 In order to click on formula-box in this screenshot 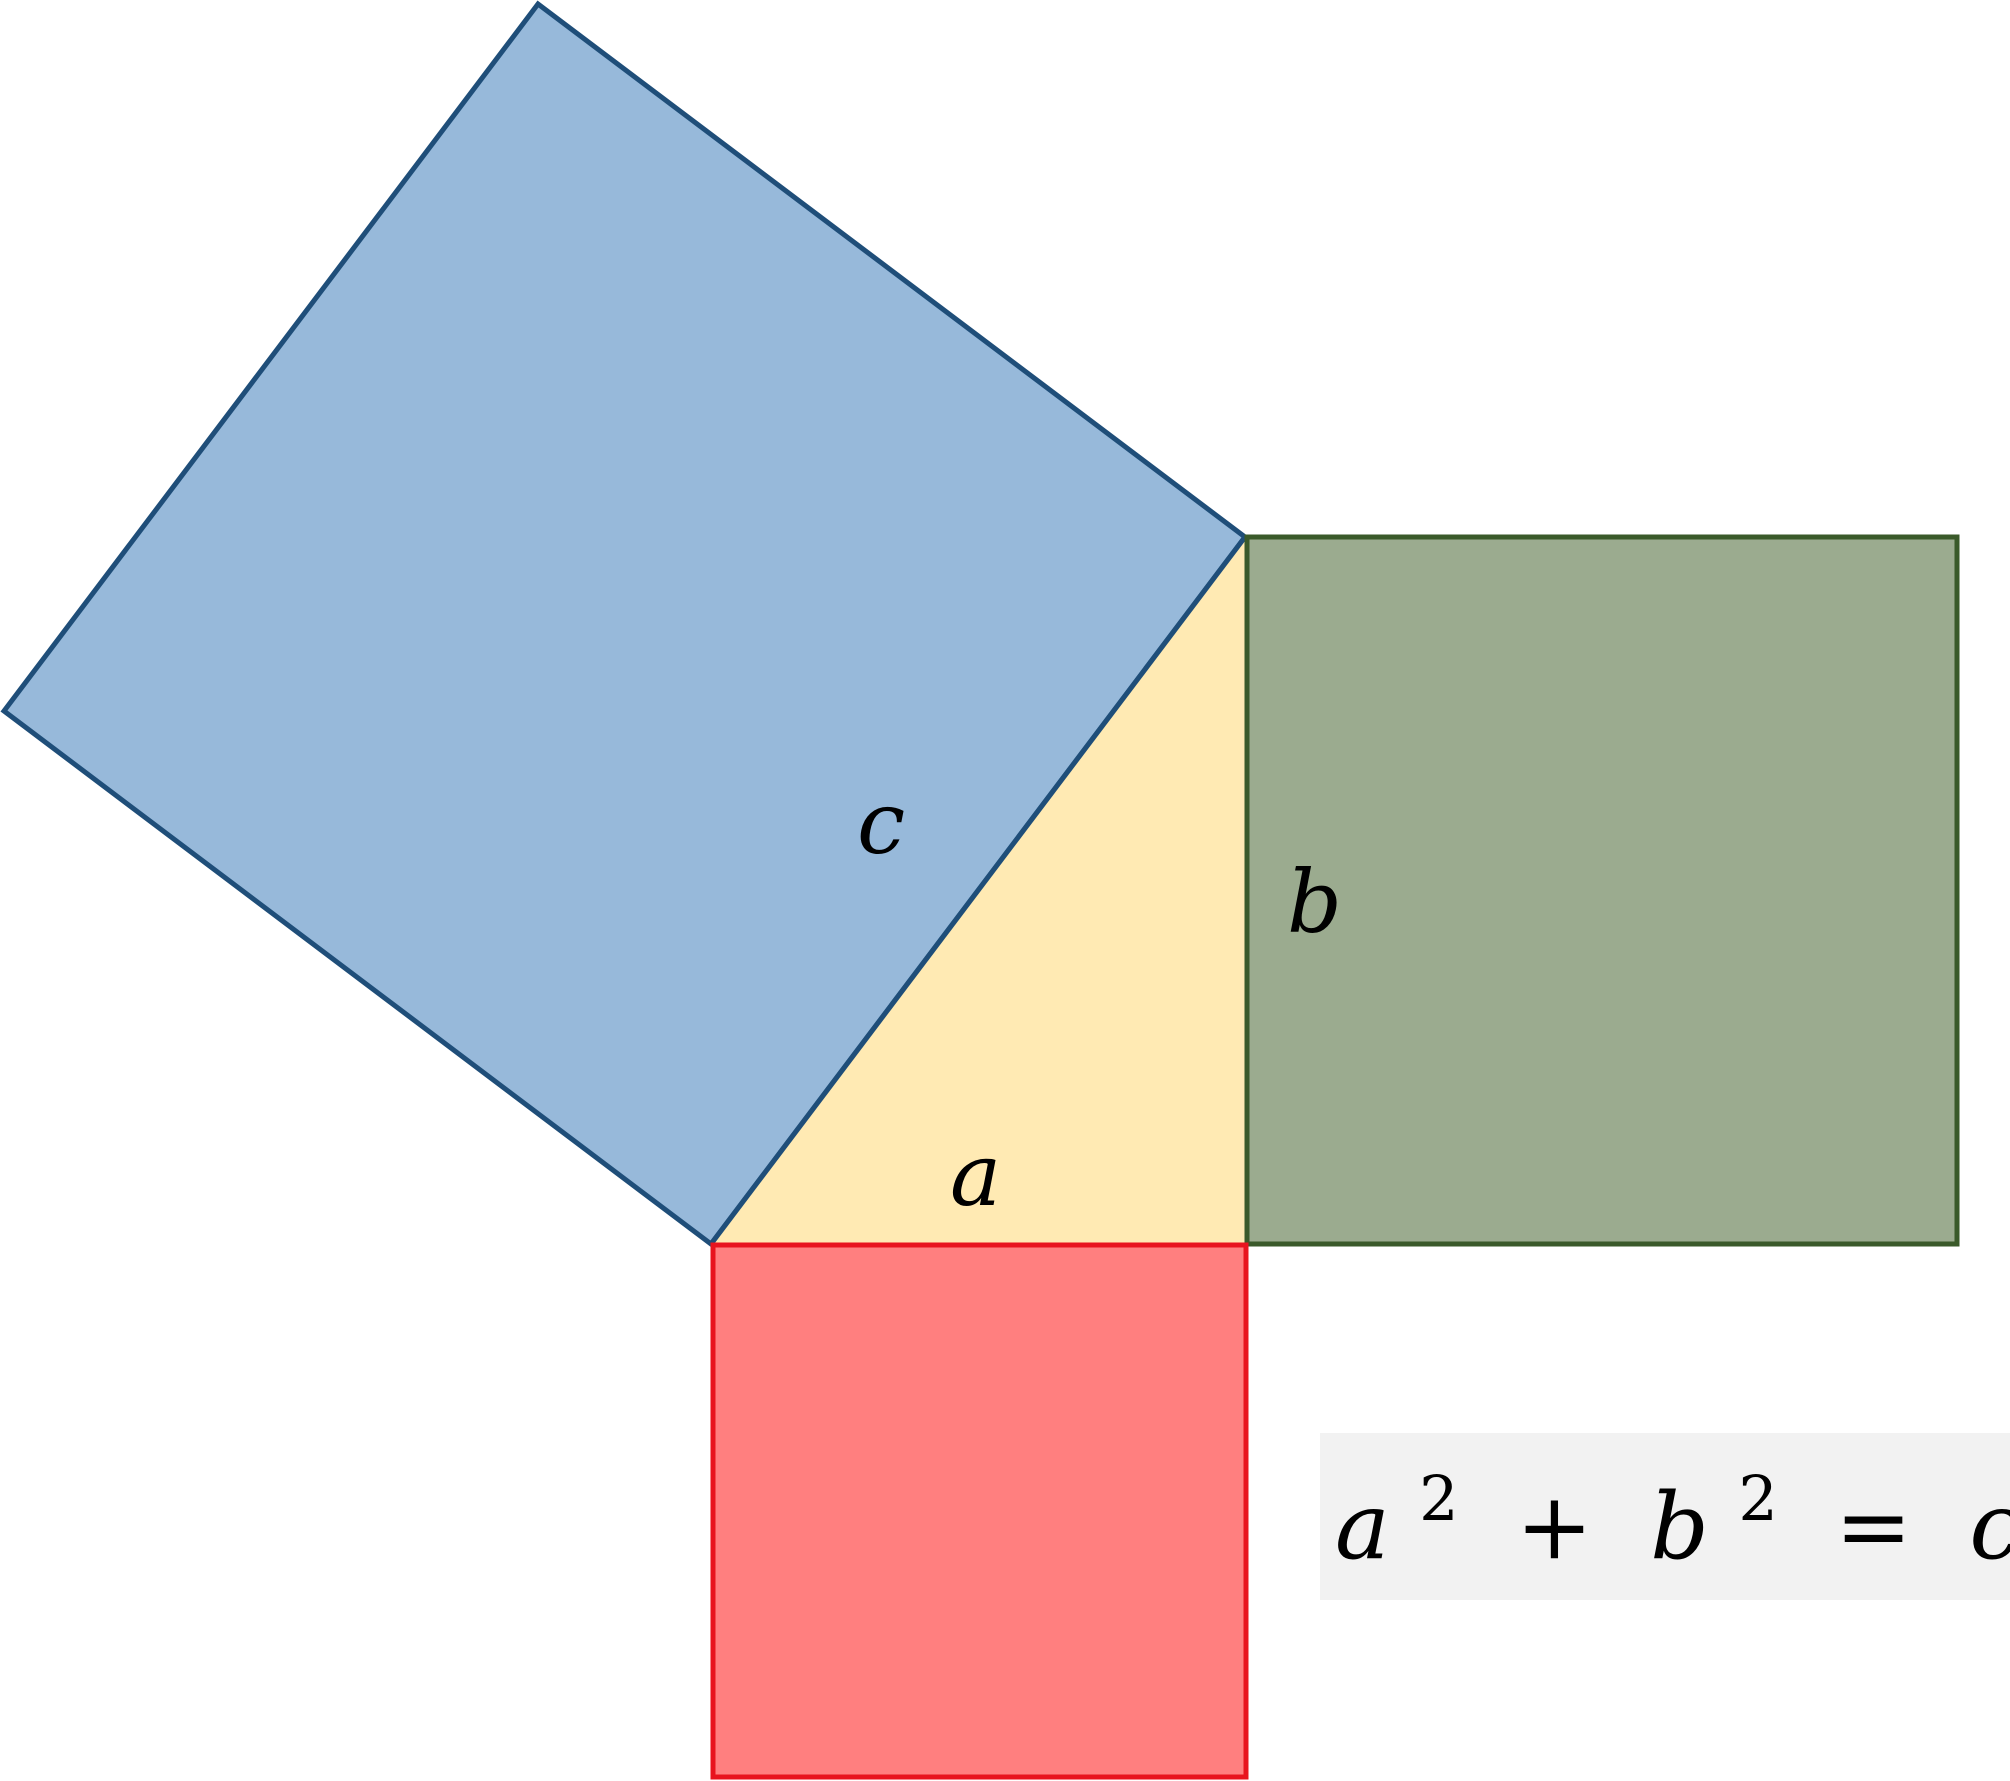, I will do `click(1665, 1516)`.